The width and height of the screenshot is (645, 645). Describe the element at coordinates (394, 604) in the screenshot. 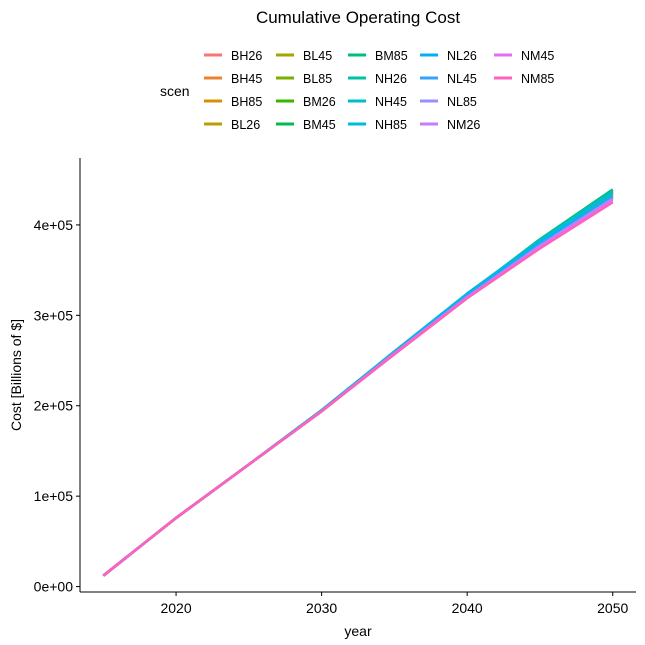

I see `x-axis-ticks: 2020 2030 2040 2050` at that location.